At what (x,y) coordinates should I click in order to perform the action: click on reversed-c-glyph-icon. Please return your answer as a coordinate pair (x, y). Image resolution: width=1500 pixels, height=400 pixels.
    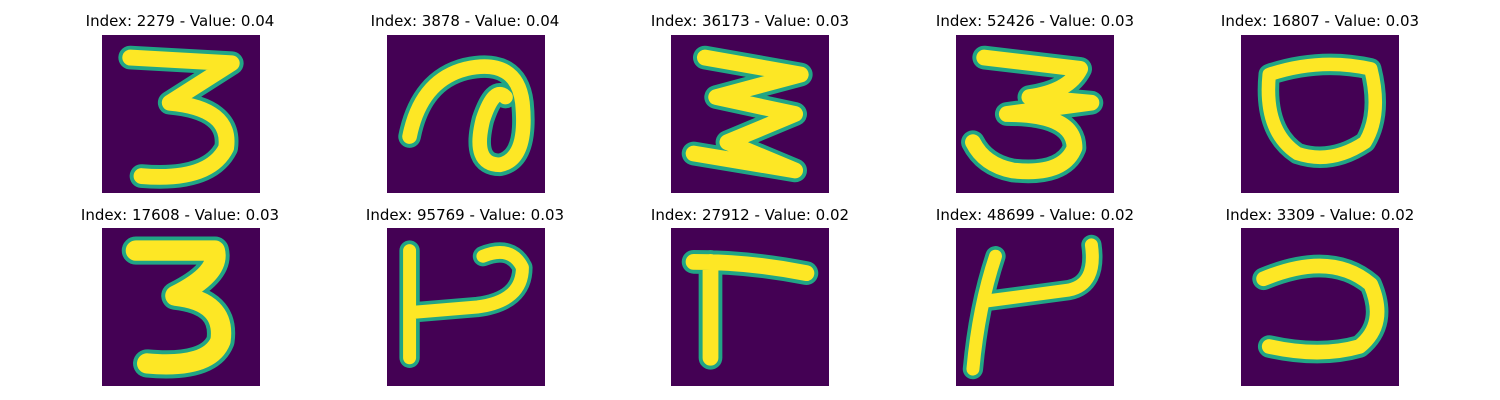
    Looking at the image, I should click on (1320, 307).